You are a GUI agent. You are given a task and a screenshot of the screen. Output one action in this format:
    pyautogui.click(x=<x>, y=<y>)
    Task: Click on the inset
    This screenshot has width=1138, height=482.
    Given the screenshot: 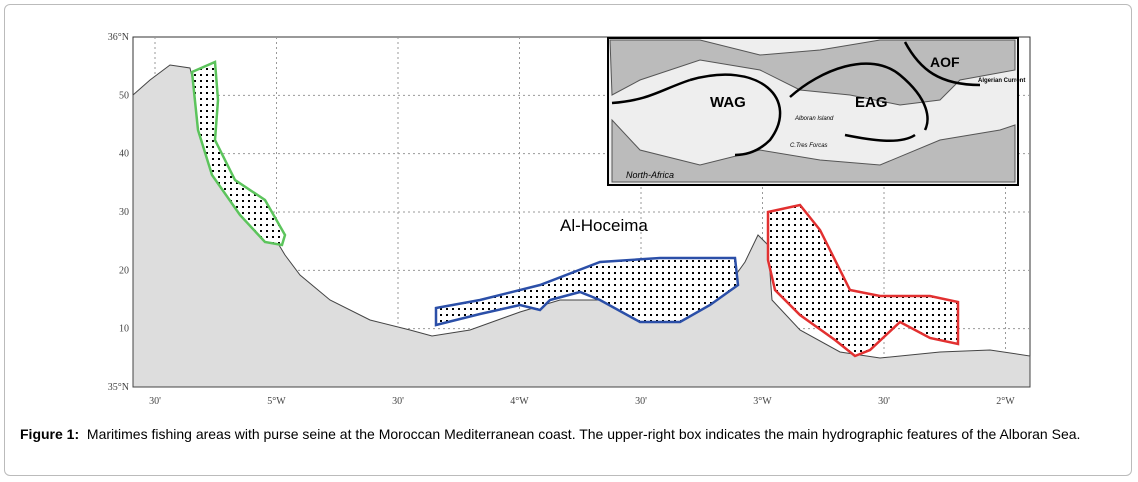 What is the action you would take?
    pyautogui.click(x=813, y=111)
    